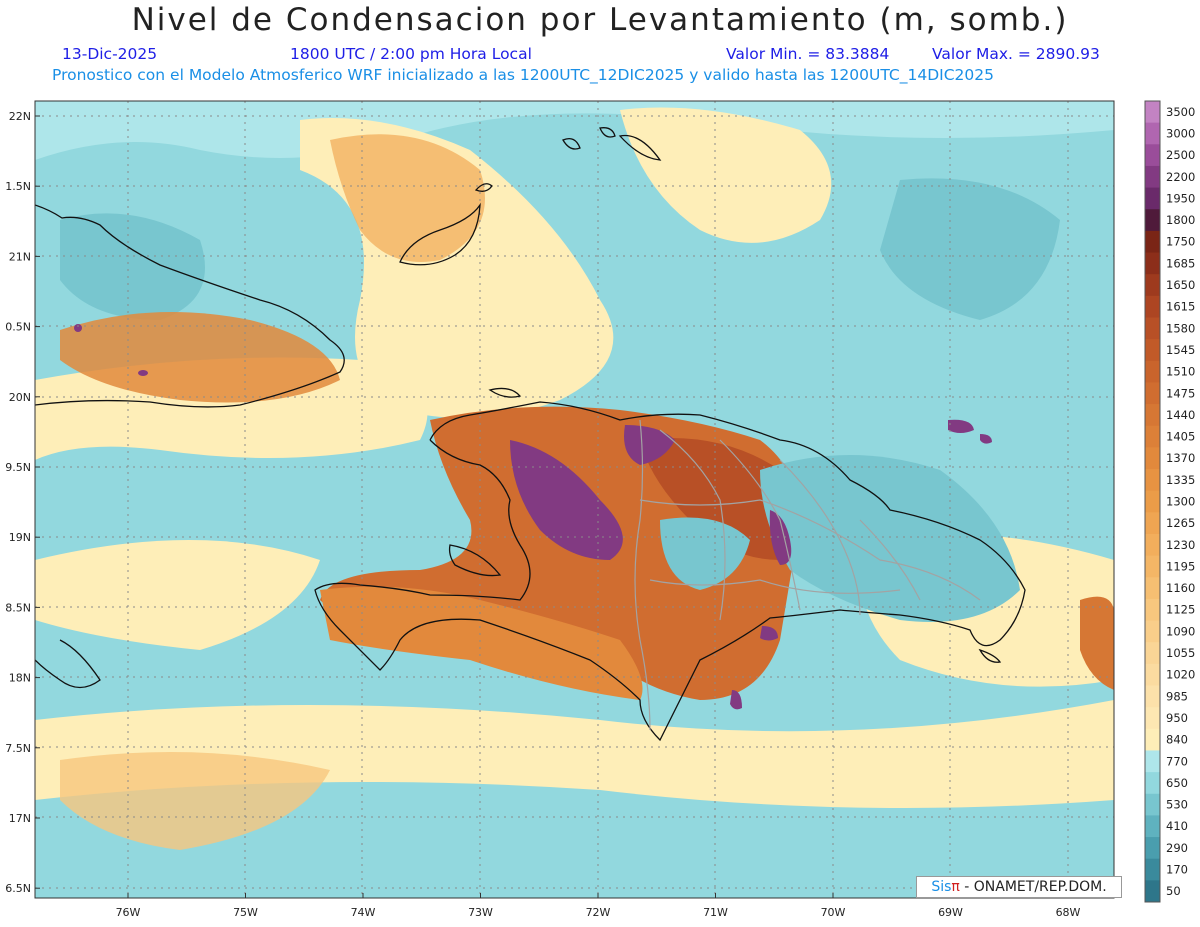 Image resolution: width=1200 pixels, height=927 pixels. What do you see at coordinates (566, 500) in the screenshot?
I see `field-purple-core-west` at bounding box center [566, 500].